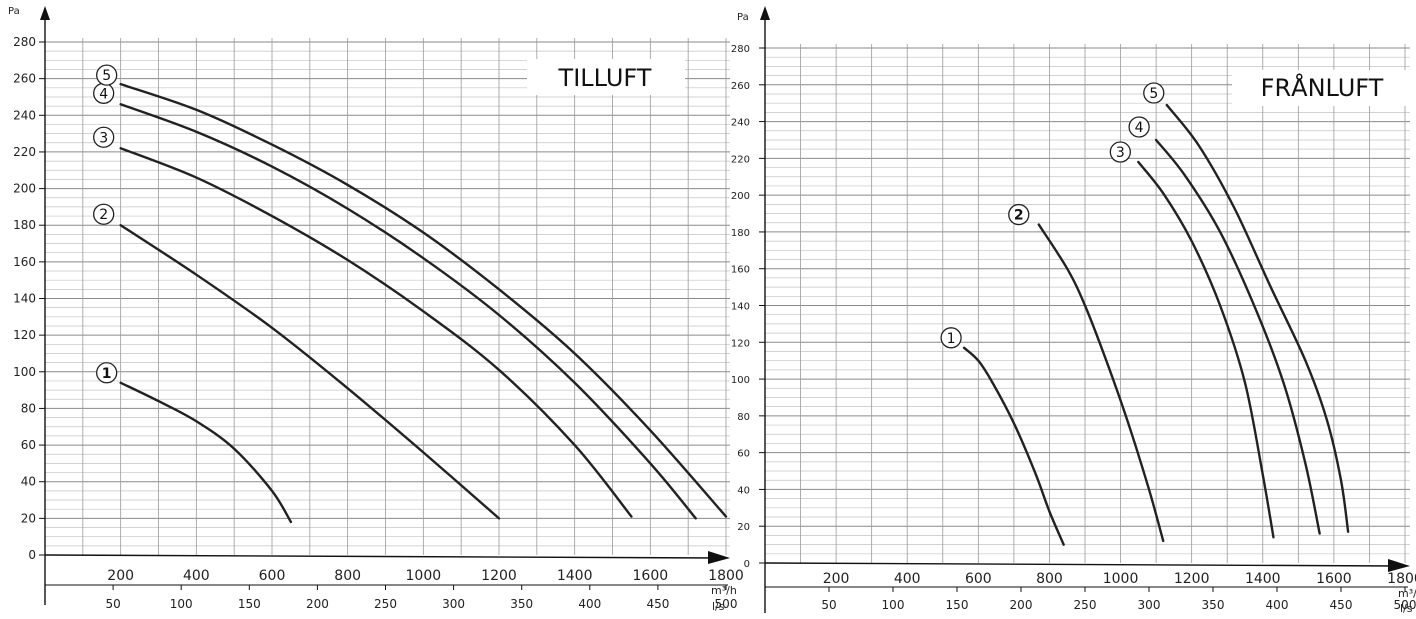  What do you see at coordinates (743, 527) in the screenshot?
I see `y-tick-label: 20` at bounding box center [743, 527].